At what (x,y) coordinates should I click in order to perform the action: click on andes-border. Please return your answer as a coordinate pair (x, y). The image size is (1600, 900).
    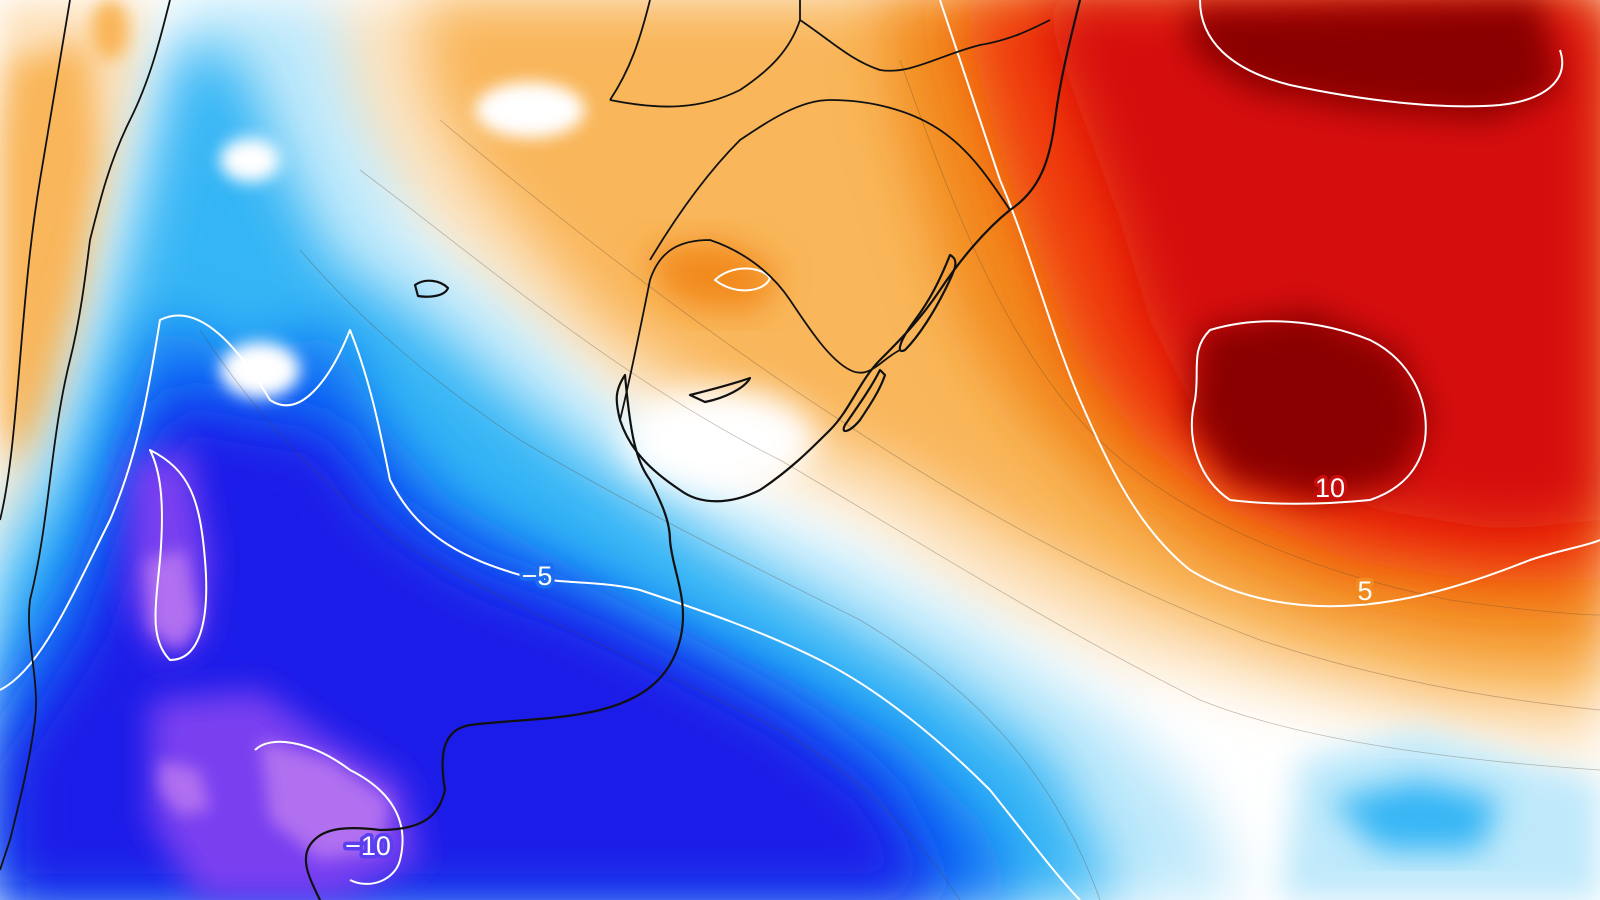
    Looking at the image, I should click on (85, 435).